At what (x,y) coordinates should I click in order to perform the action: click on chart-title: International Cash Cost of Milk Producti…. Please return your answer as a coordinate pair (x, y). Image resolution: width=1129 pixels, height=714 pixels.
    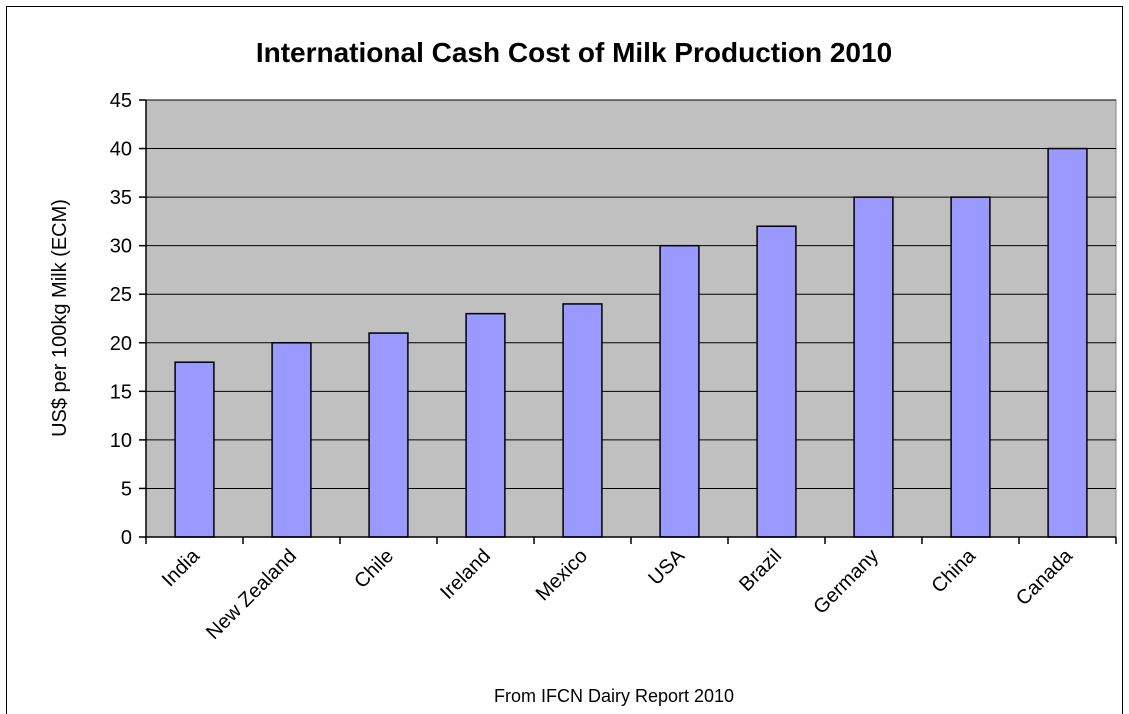
    Looking at the image, I should click on (574, 52).